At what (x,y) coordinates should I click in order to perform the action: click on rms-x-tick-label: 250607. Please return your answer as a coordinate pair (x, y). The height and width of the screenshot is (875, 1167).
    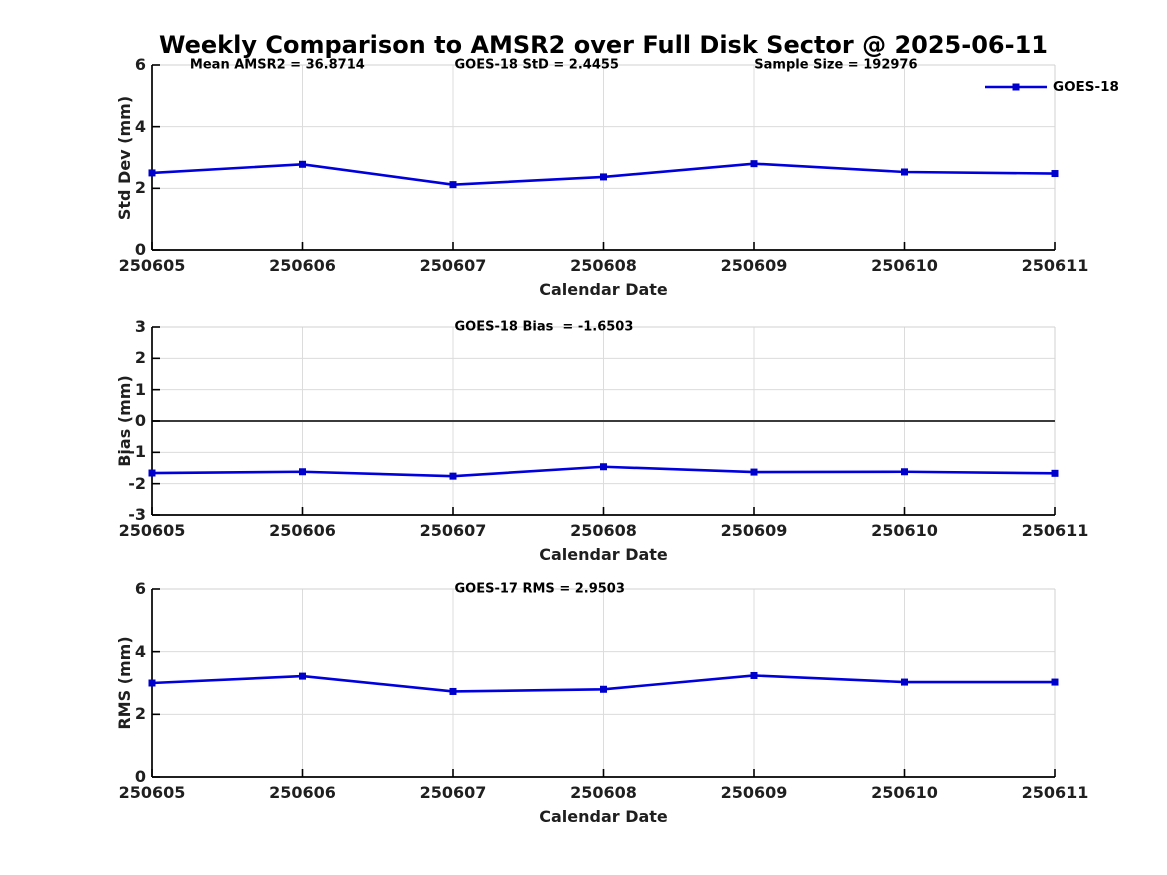
    Looking at the image, I should click on (453, 792).